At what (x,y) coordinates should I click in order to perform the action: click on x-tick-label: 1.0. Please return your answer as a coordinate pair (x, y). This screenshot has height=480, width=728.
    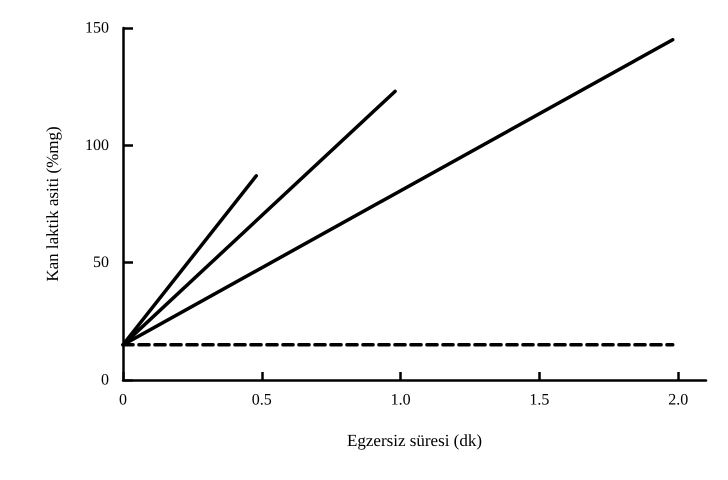
    Looking at the image, I should click on (400, 400).